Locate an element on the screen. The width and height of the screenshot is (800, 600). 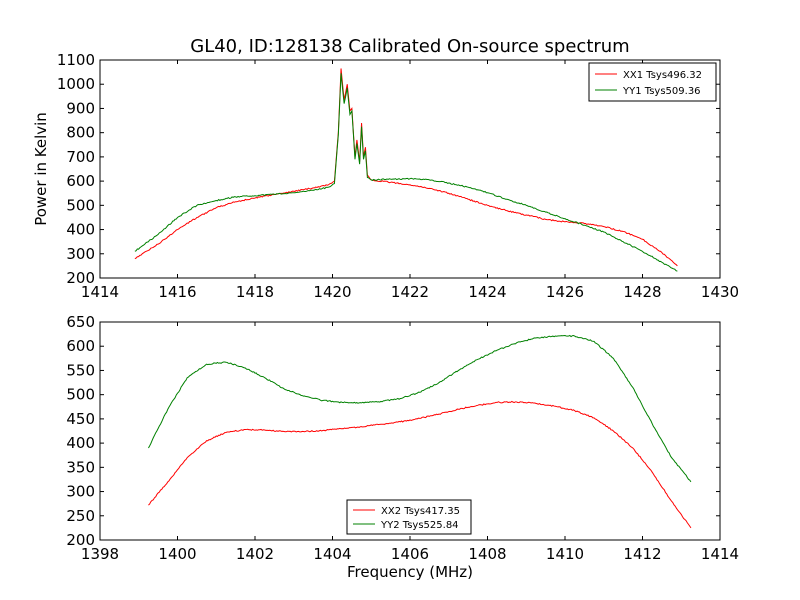
x-tick-label: 1412 is located at coordinates (642, 554).